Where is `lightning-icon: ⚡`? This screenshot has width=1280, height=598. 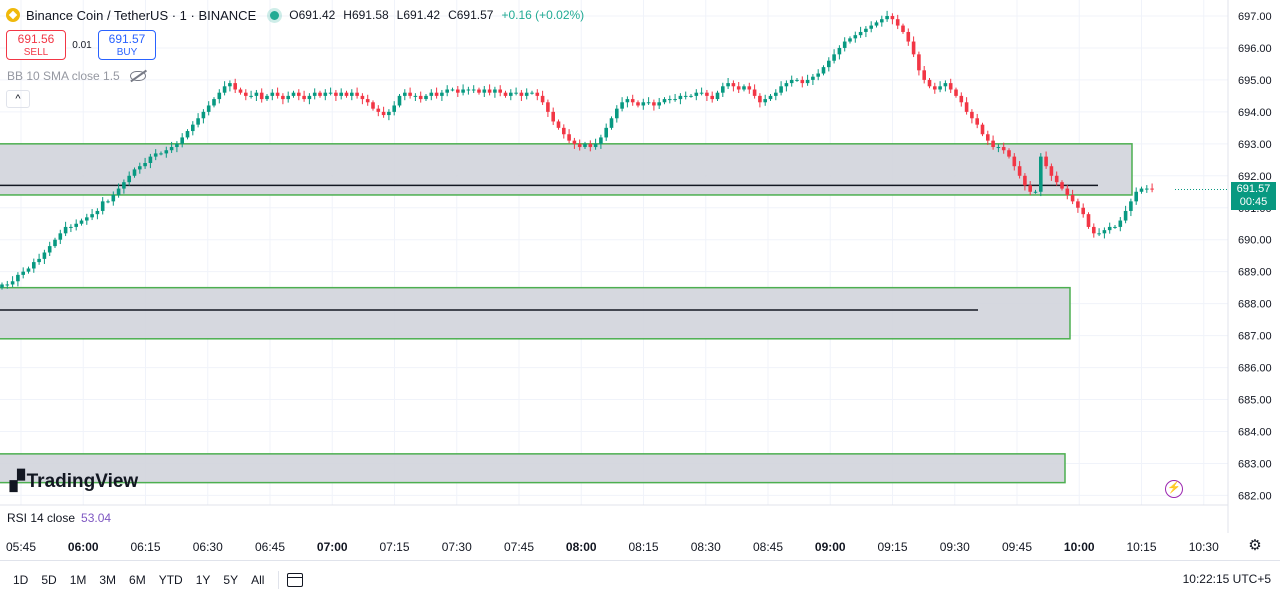
lightning-icon: ⚡ is located at coordinates (1174, 489).